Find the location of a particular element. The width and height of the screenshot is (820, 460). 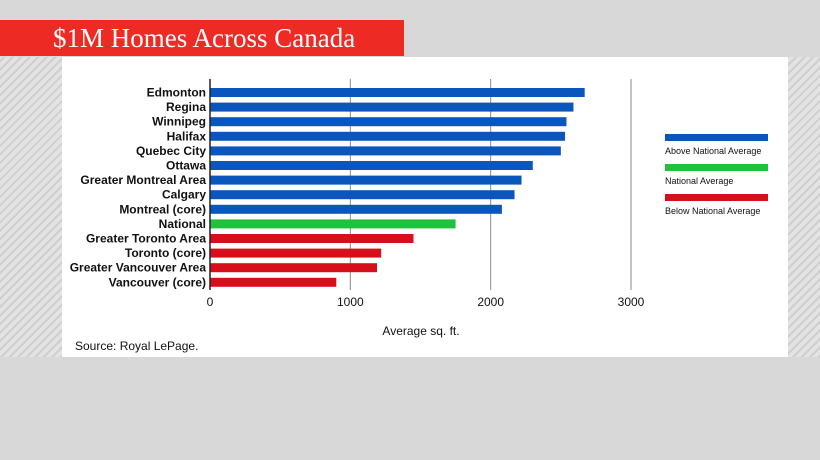

category-label: Ottawa is located at coordinates (186, 166).